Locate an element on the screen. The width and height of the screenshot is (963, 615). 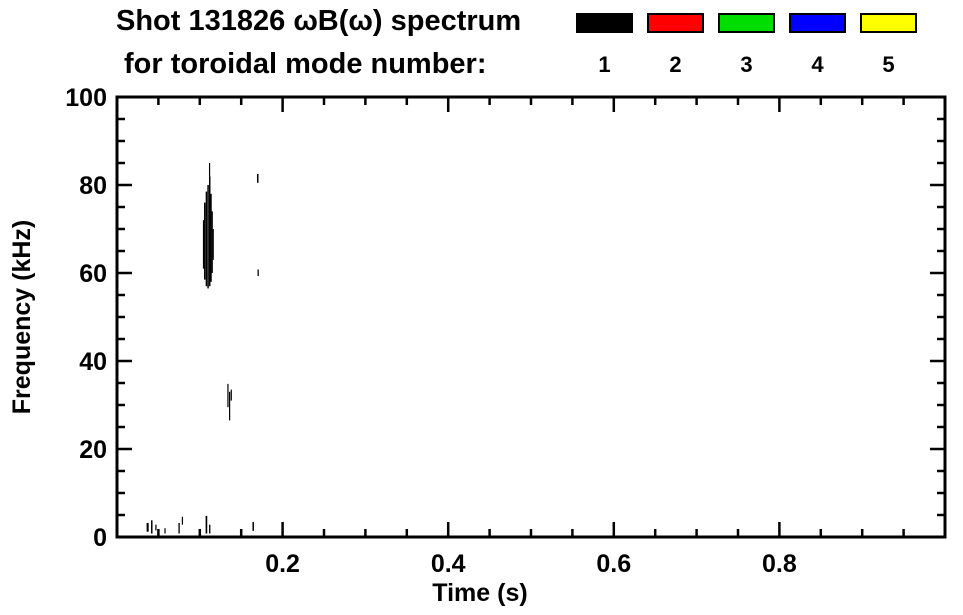
legend-mode-number-5: 5 is located at coordinates (888, 64).